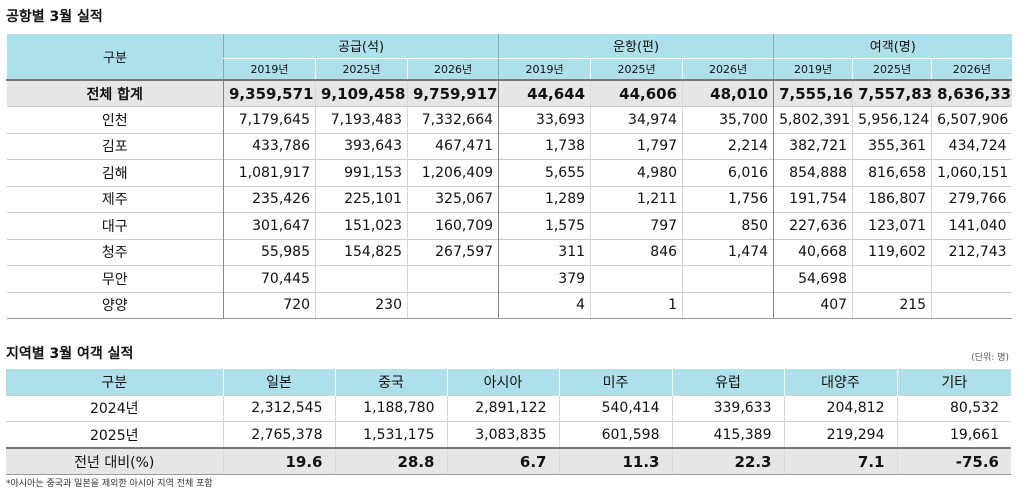 The image size is (1017, 491). I want to click on table-cell: 816,658, so click(892, 172).